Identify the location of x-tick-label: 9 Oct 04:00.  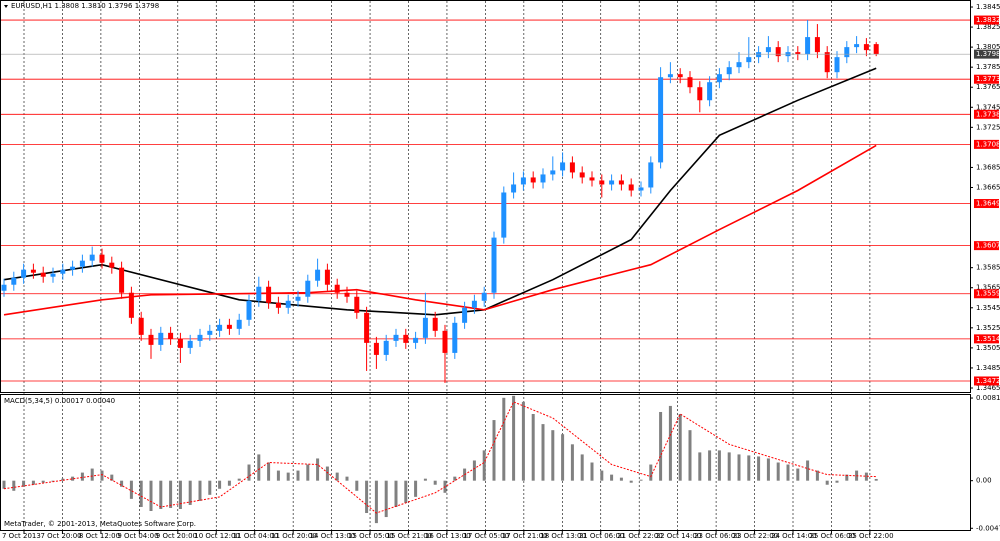
(137, 536).